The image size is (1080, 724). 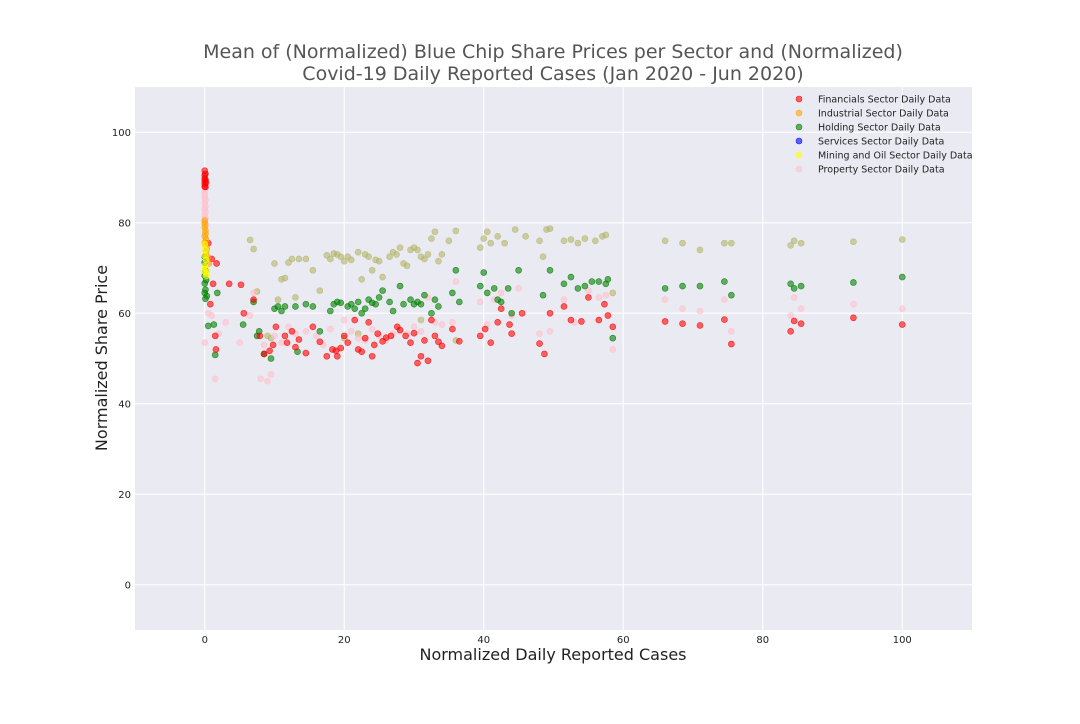 I want to click on y-tick-label: 60, so click(x=124, y=314).